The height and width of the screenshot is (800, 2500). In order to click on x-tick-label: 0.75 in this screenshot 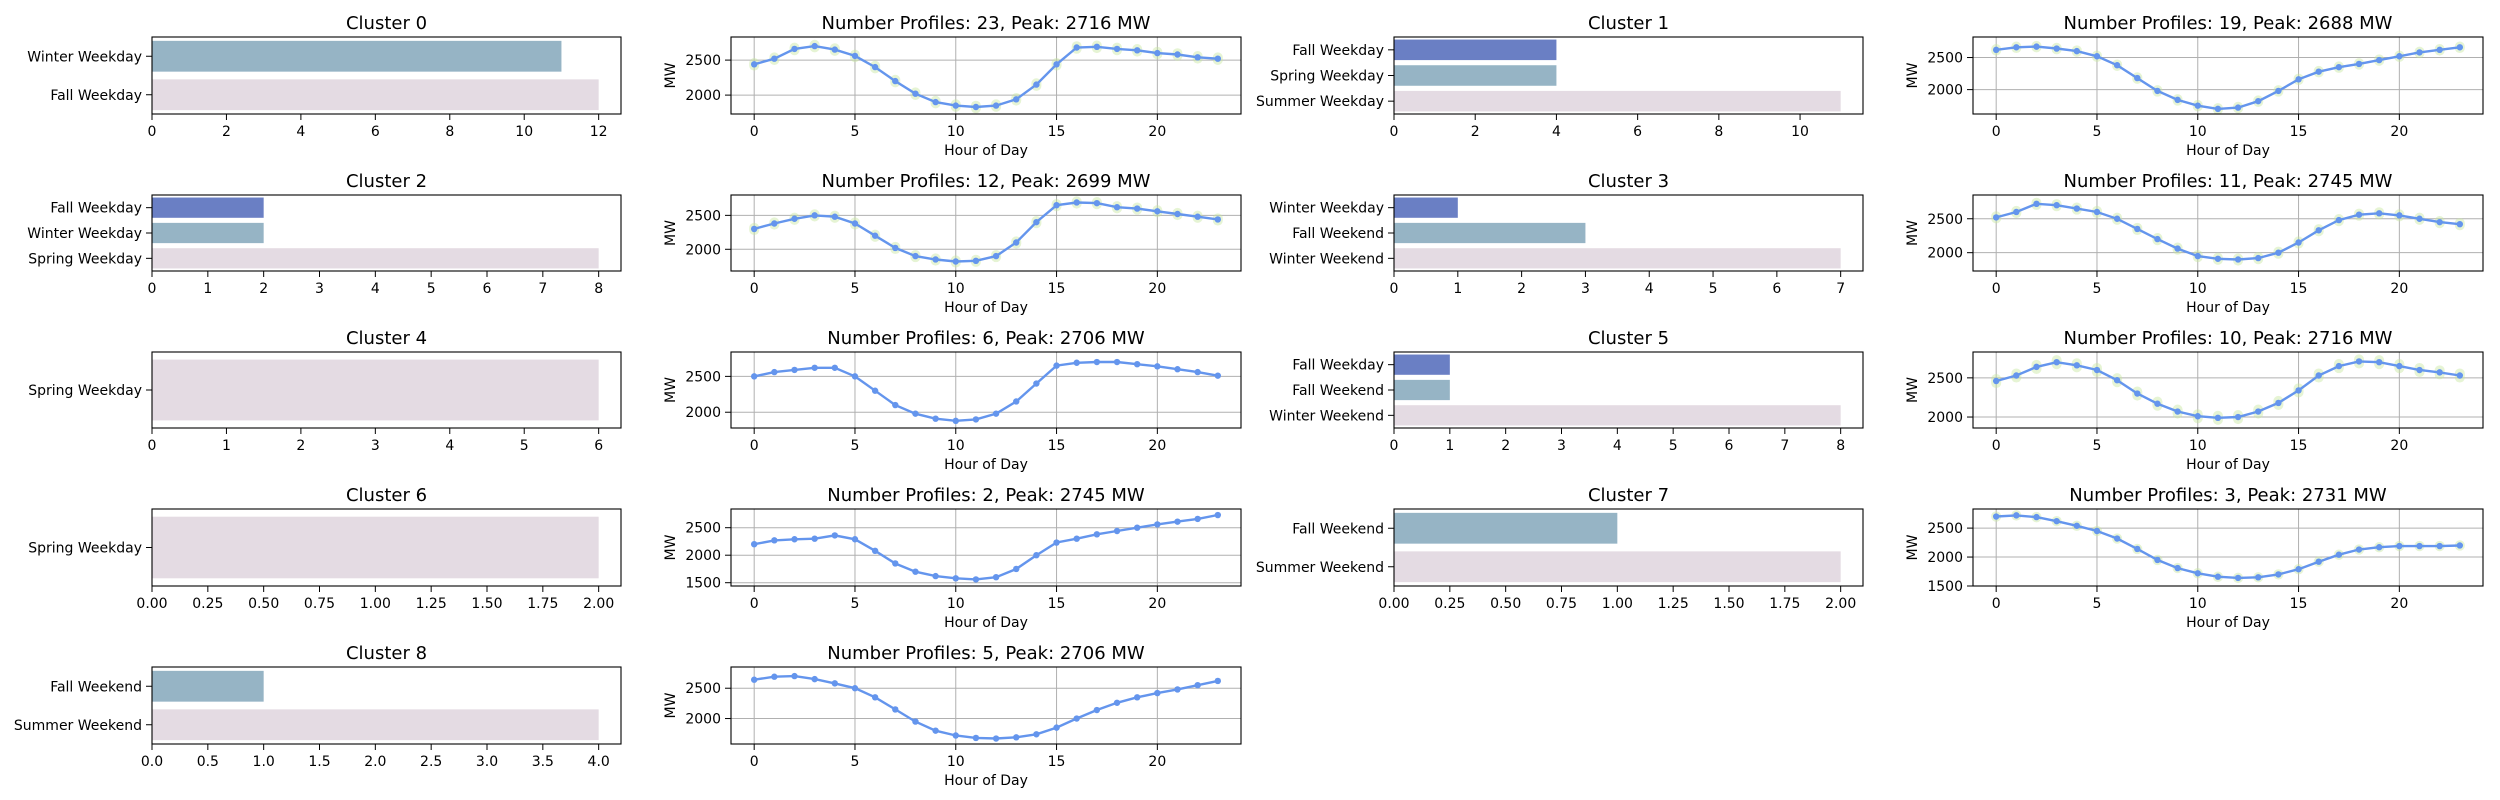, I will do `click(1561, 604)`.